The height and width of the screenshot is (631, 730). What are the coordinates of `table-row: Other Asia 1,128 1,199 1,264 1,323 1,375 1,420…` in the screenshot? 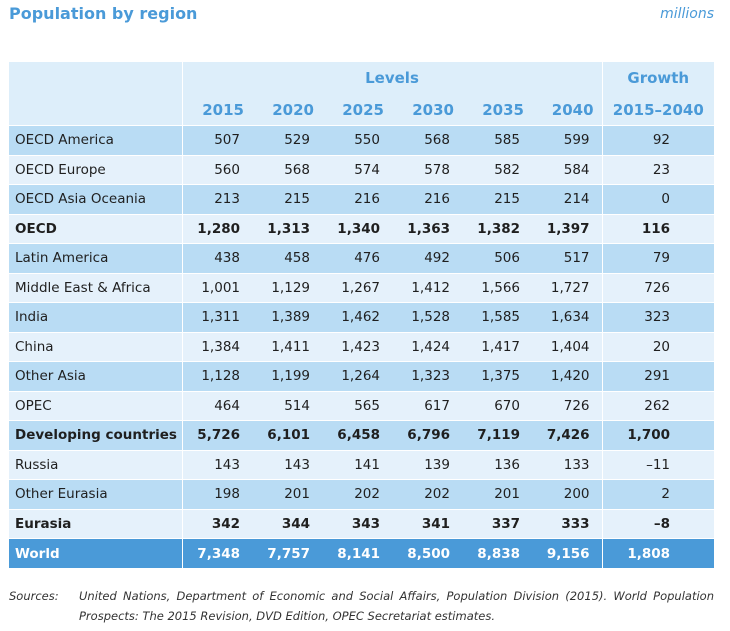 It's located at (362, 376).